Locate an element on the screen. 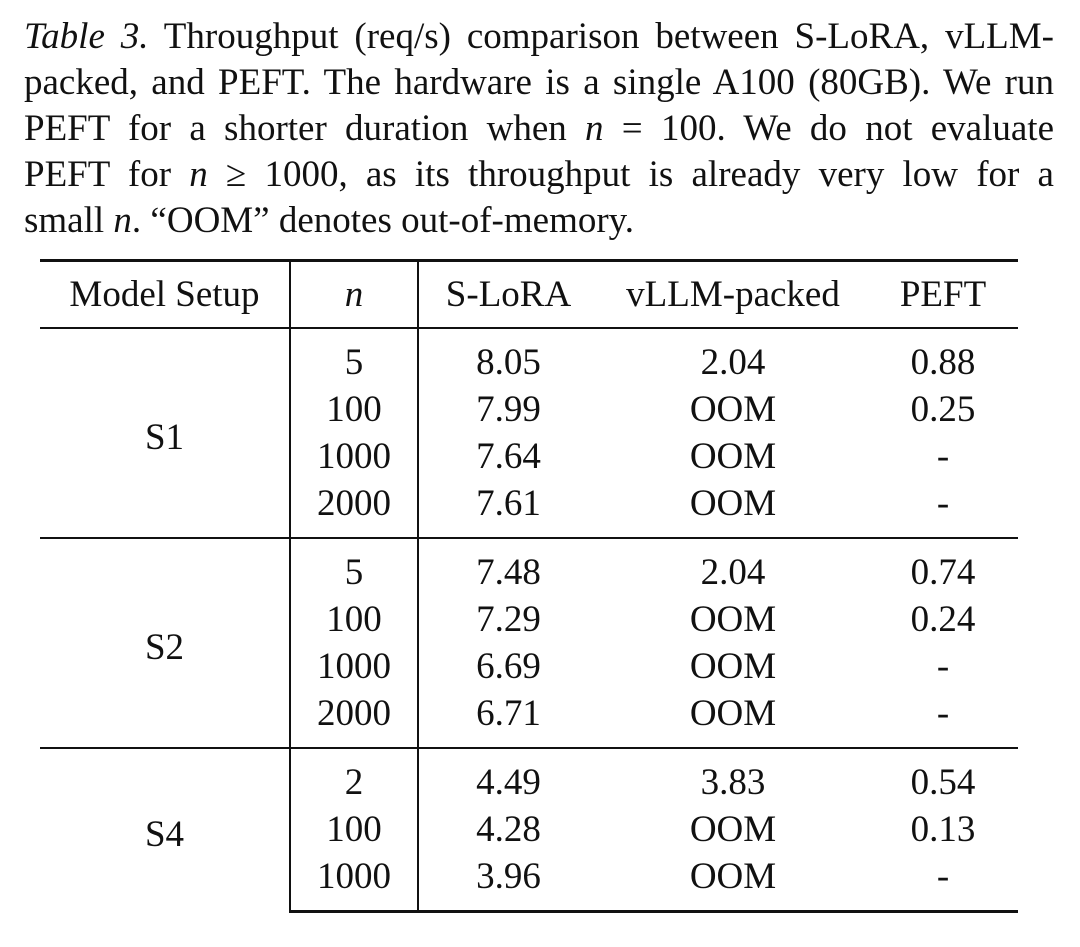  model-setup-cell: S2 is located at coordinates (165, 642).